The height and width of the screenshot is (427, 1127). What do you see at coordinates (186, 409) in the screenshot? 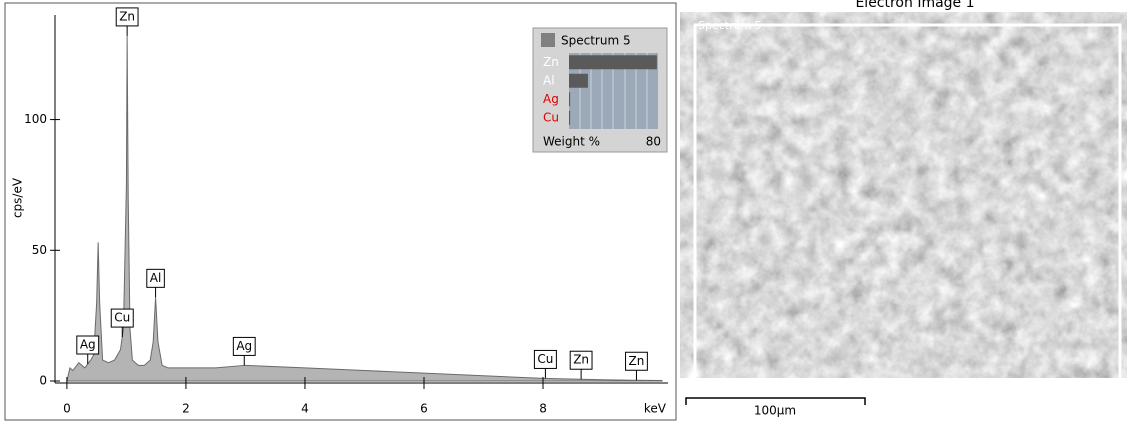
I see `x-tick-label: 2` at bounding box center [186, 409].